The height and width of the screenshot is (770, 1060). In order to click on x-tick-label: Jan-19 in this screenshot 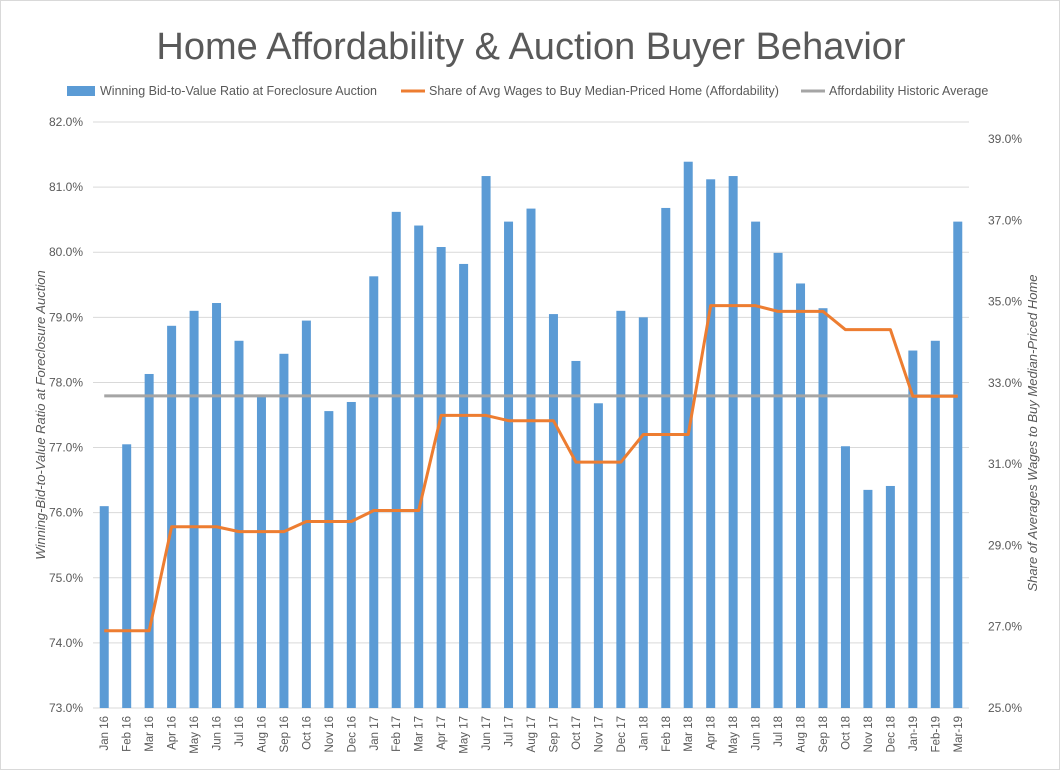, I will do `click(914, 733)`.